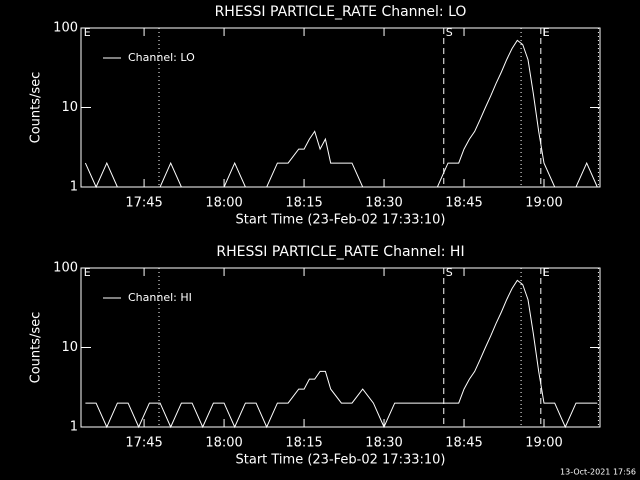 The height and width of the screenshot is (480, 640). What do you see at coordinates (341, 12) in the screenshot?
I see `chart-title: RHESSI PARTICLE_RATE Channel: LO` at bounding box center [341, 12].